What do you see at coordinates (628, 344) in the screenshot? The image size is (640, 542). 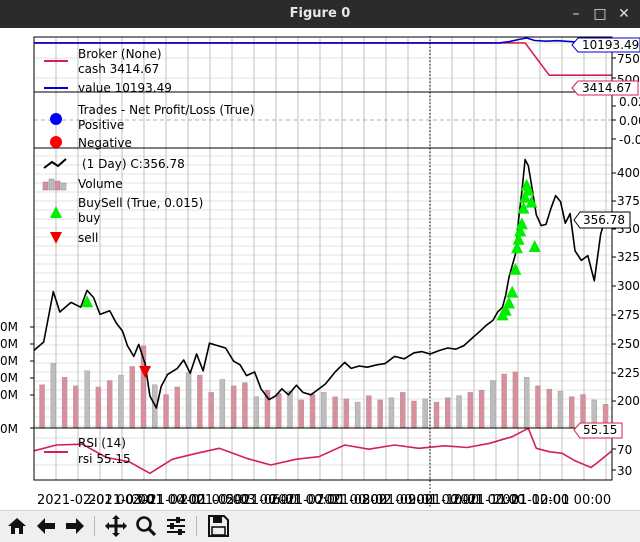 I see `price-y-tick: 250` at bounding box center [628, 344].